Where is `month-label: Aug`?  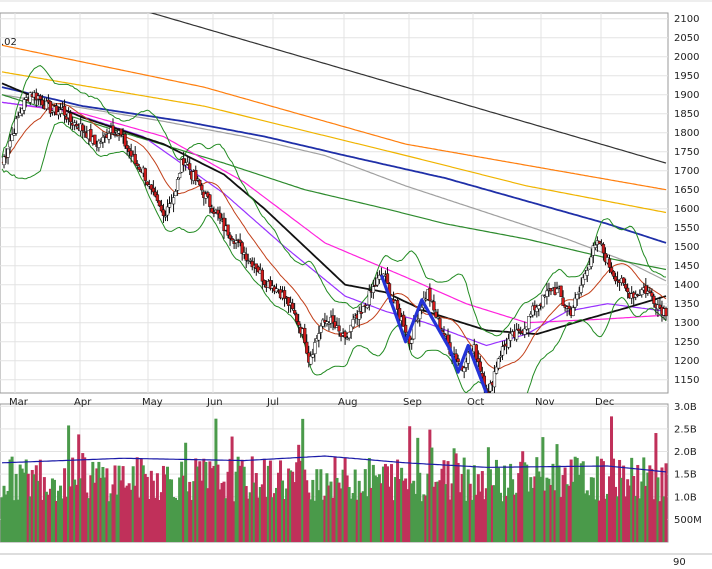 month-label: Aug is located at coordinates (348, 402).